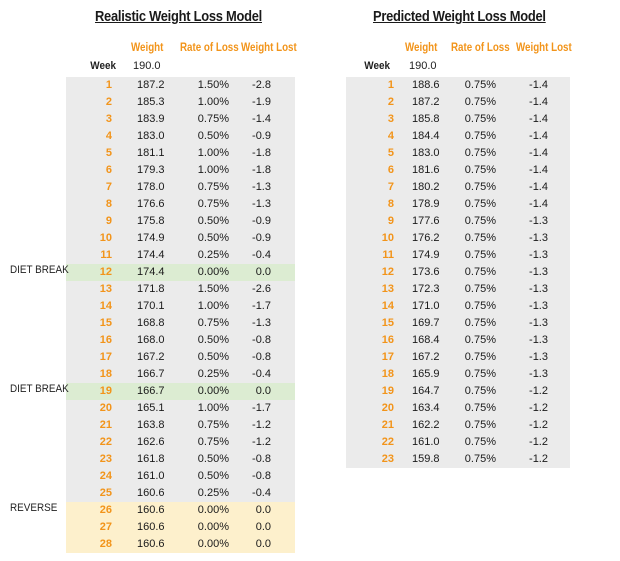 Image resolution: width=620 pixels, height=561 pixels. What do you see at coordinates (426, 119) in the screenshot?
I see `weight-value: 185.8` at bounding box center [426, 119].